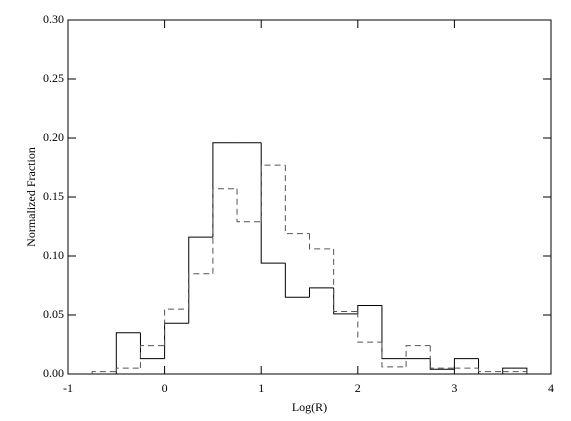  Describe the element at coordinates (53, 373) in the screenshot. I see `y-tick-label: 0.00` at that location.